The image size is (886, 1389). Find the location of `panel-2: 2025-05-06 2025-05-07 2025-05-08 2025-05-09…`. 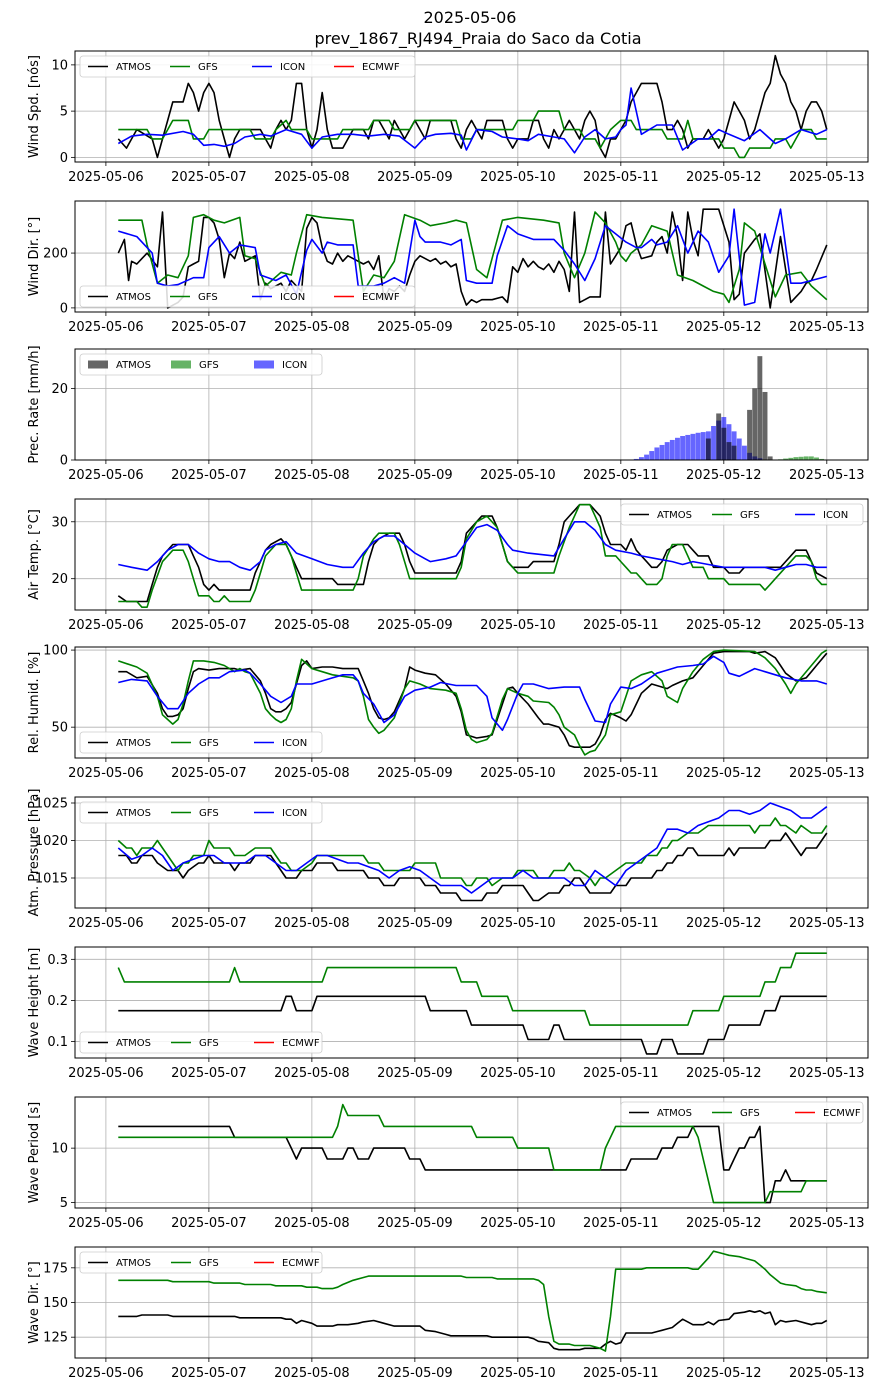

panel-2: 2025-05-06 2025-05-07 2025-05-08 2025-05-09… is located at coordinates (448, 267).